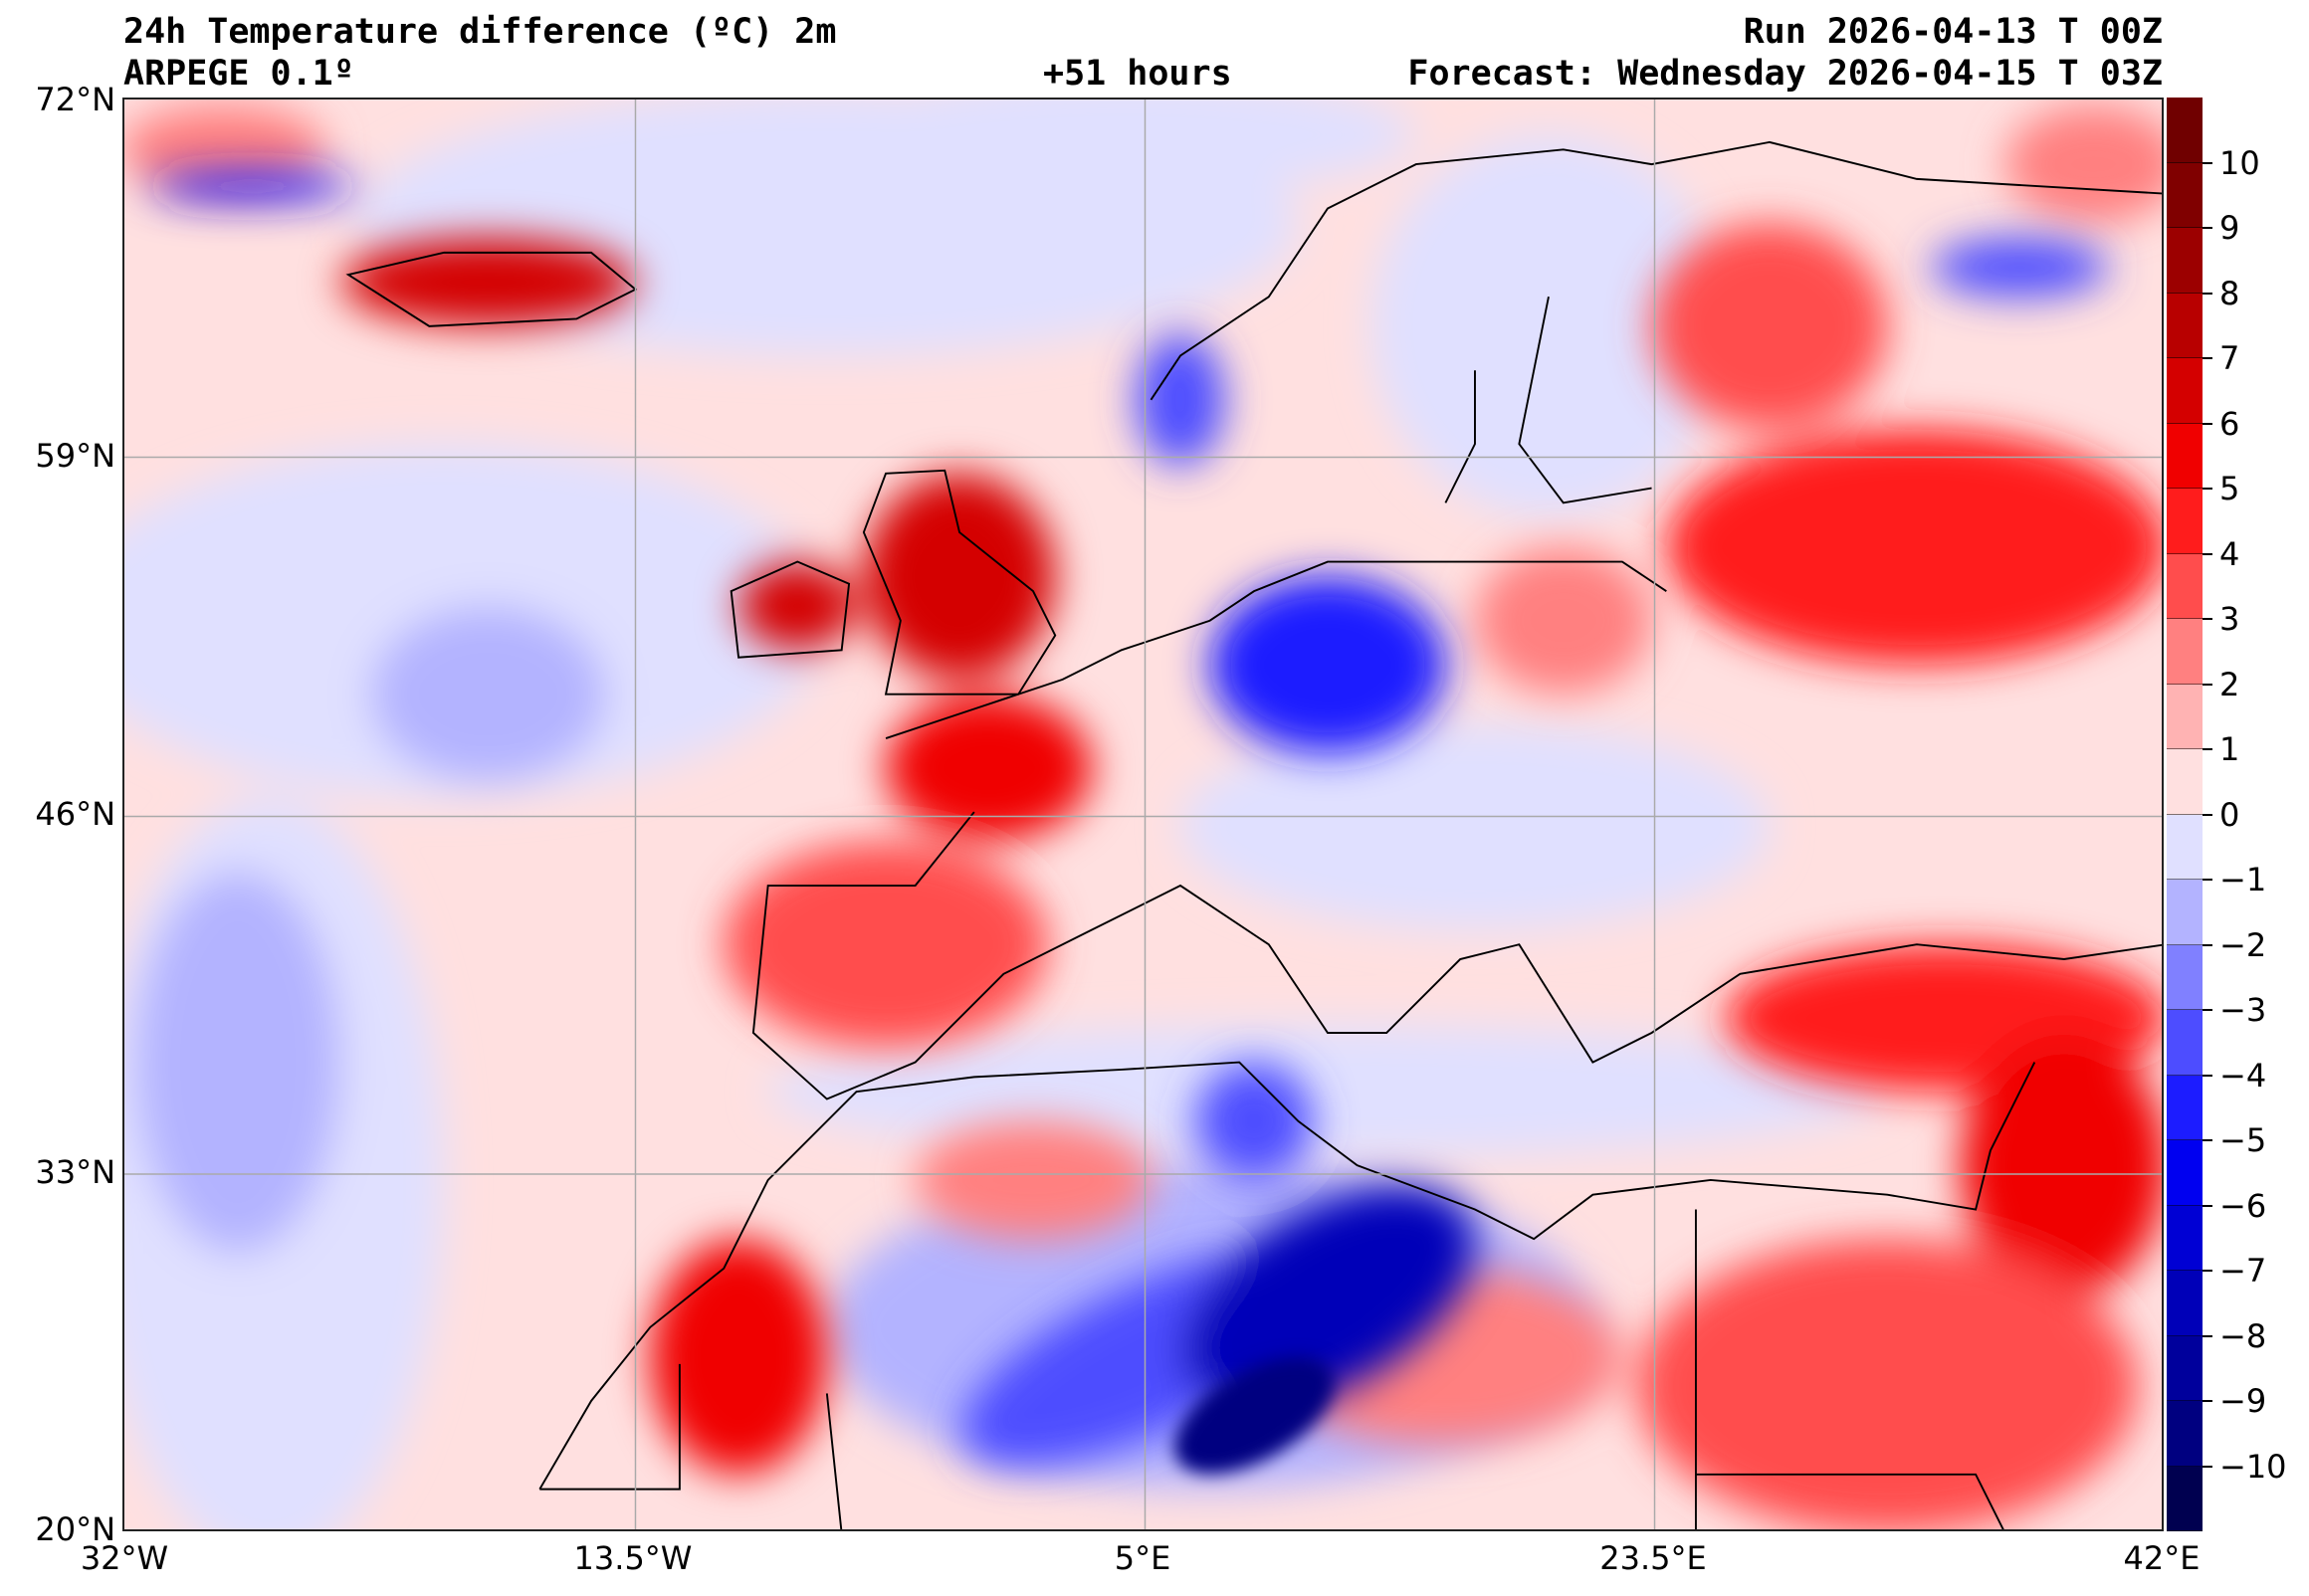  What do you see at coordinates (2243, 1401) in the screenshot?
I see `colorbar-tick-label: −9` at bounding box center [2243, 1401].